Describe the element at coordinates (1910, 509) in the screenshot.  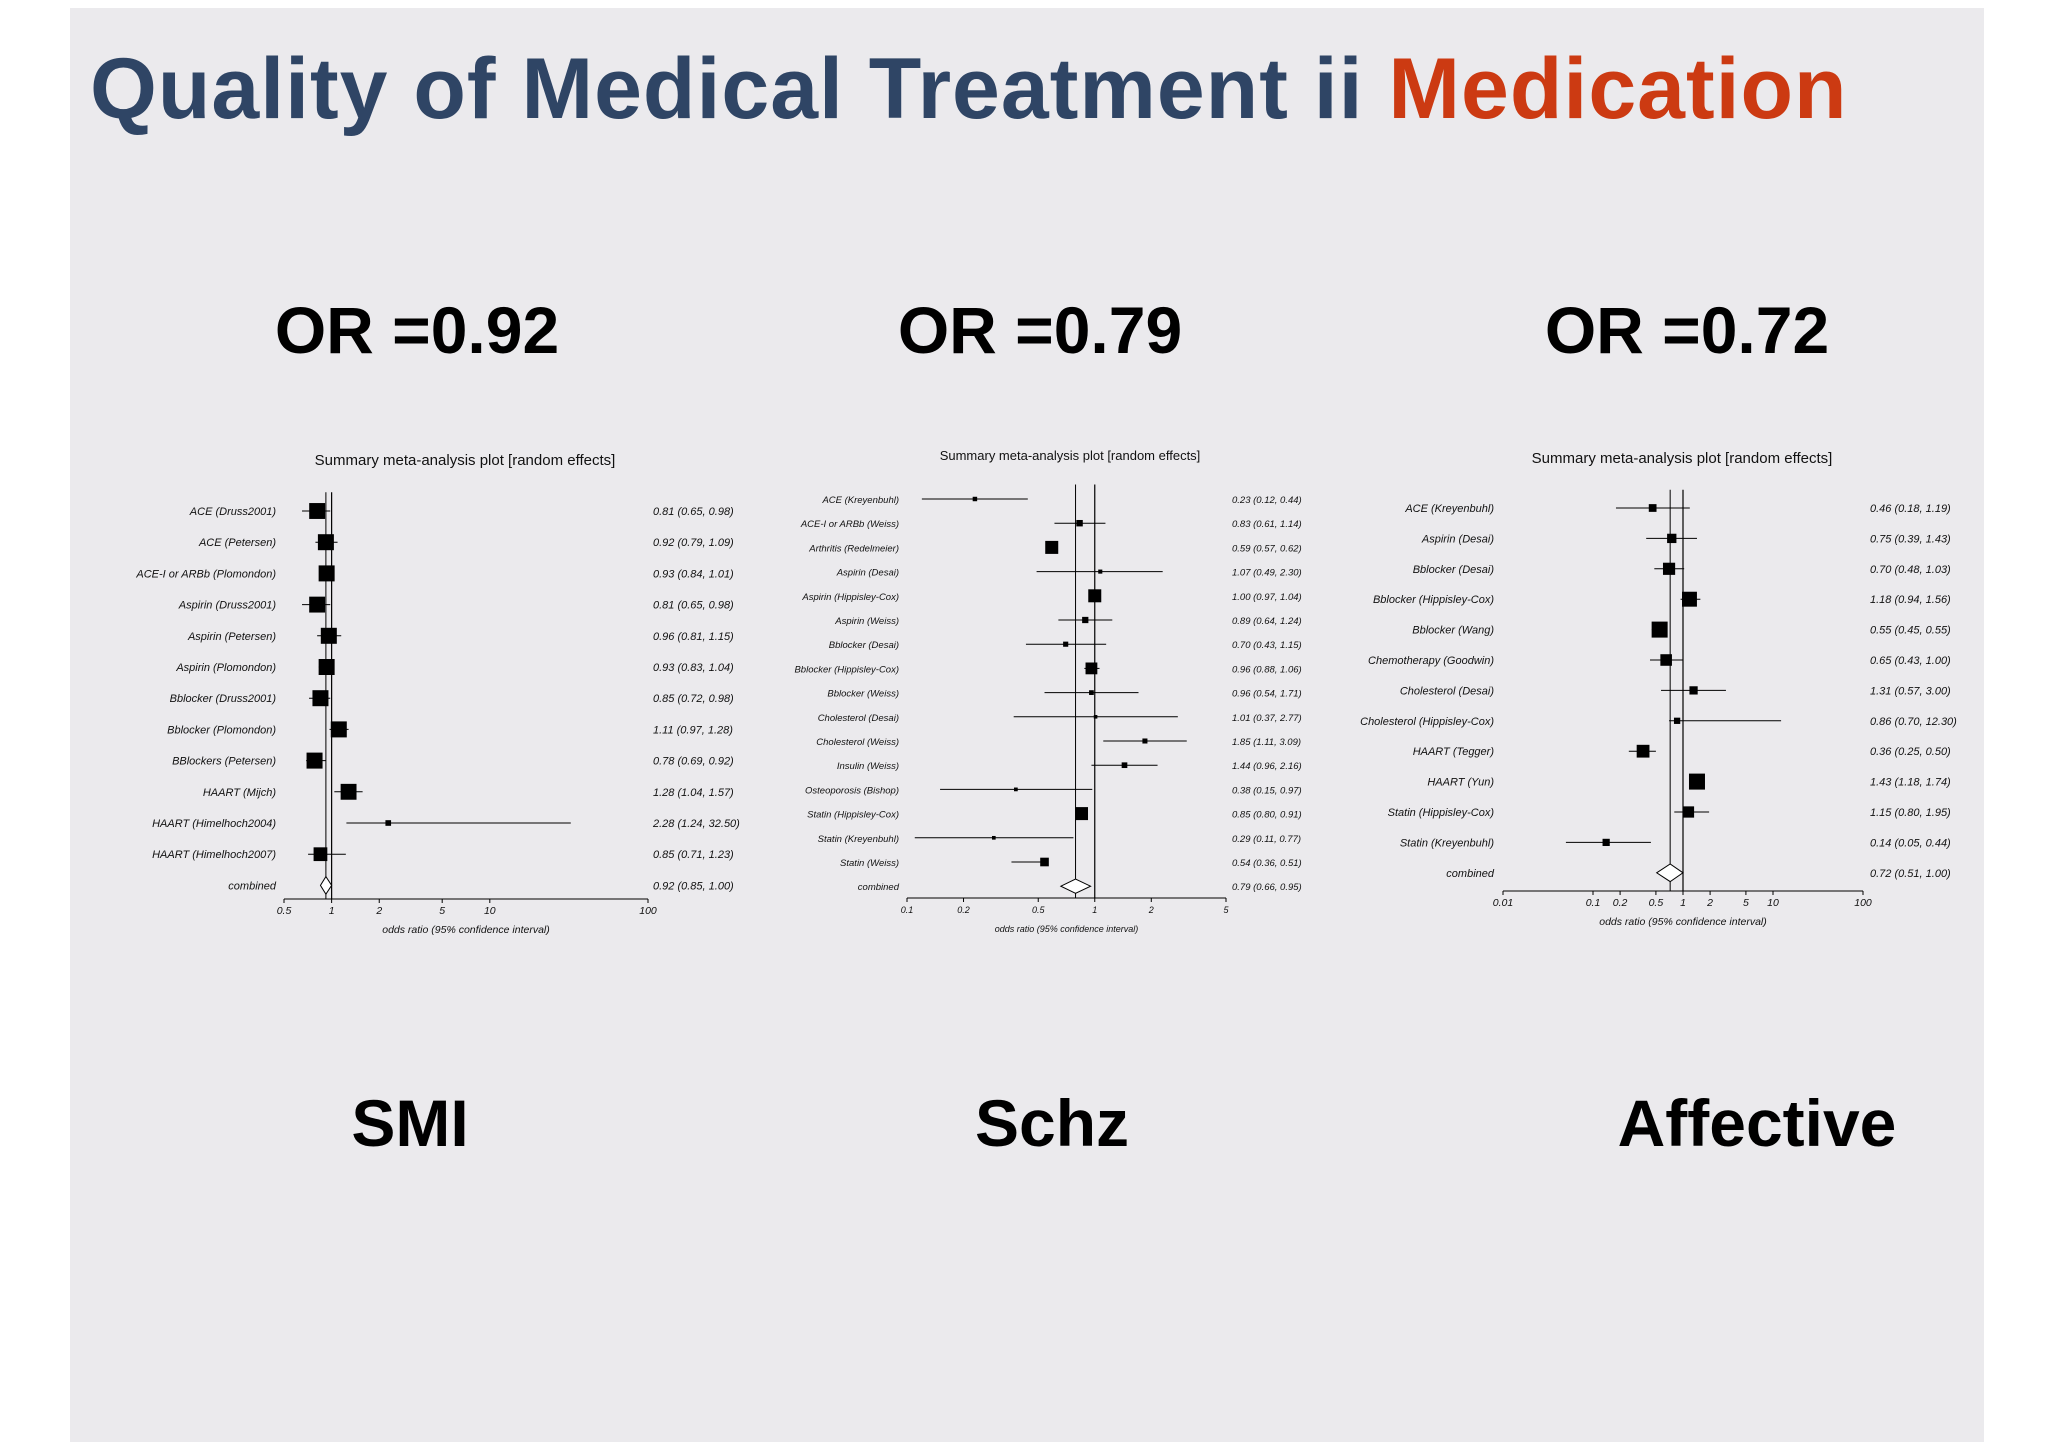
I see `p3-ci-value: 0.46 (0.18, 1.19)` at that location.